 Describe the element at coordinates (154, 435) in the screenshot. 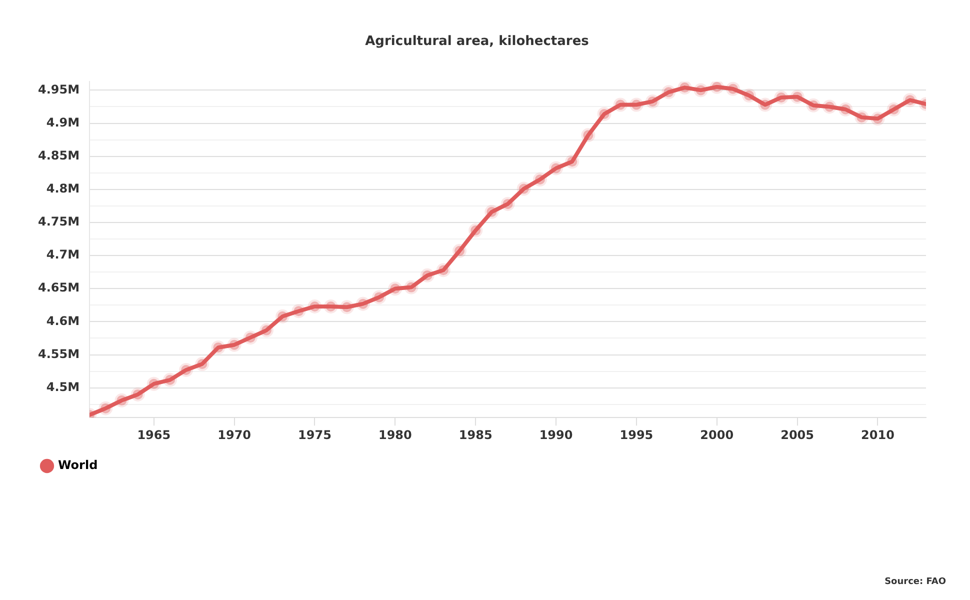

I see `x-tick-label: 1965` at that location.